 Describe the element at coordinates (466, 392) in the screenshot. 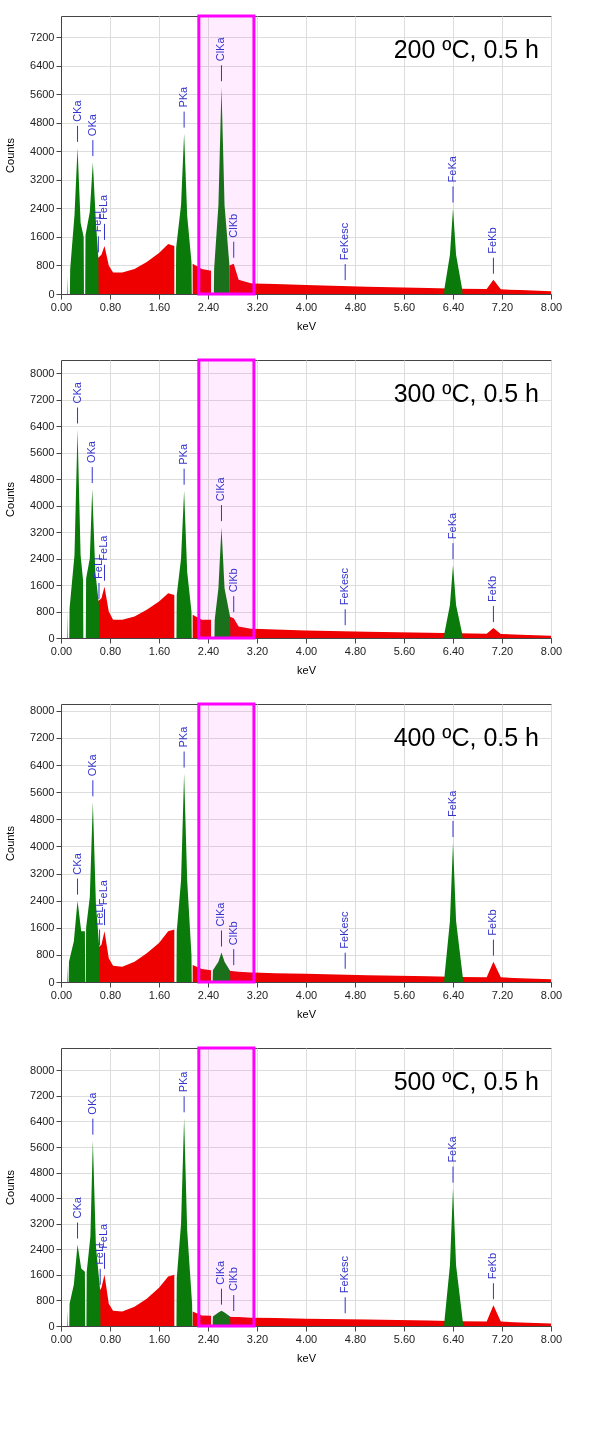

I see `text: 300 ºC, 0.5 h` at that location.